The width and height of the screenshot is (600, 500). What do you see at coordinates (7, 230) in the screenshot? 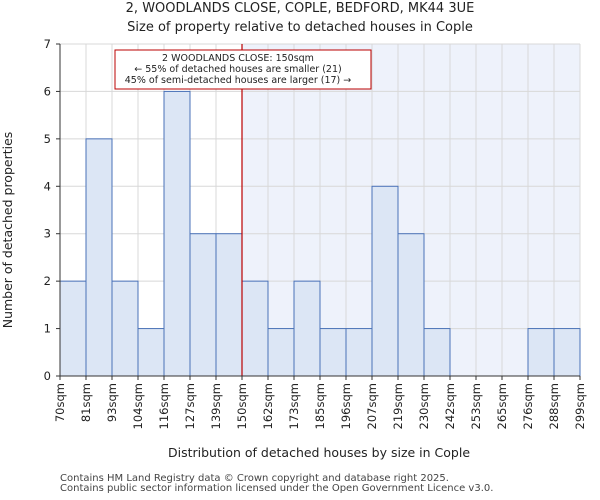
I see `y-axis-label: Number of detached properties` at bounding box center [7, 230].